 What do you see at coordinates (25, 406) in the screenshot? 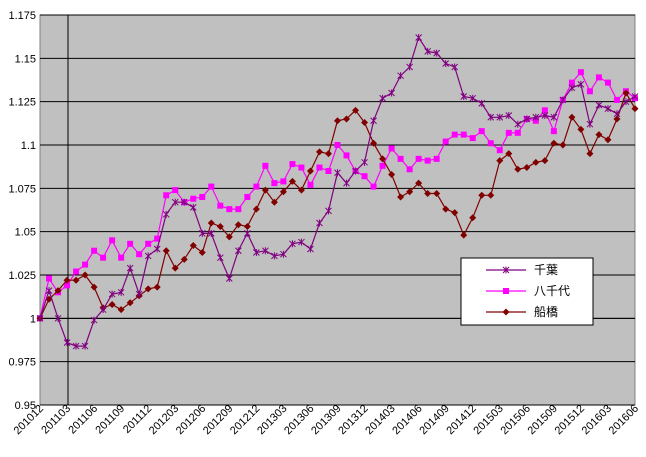
I see `y-tick-label: 0.95` at bounding box center [25, 406].